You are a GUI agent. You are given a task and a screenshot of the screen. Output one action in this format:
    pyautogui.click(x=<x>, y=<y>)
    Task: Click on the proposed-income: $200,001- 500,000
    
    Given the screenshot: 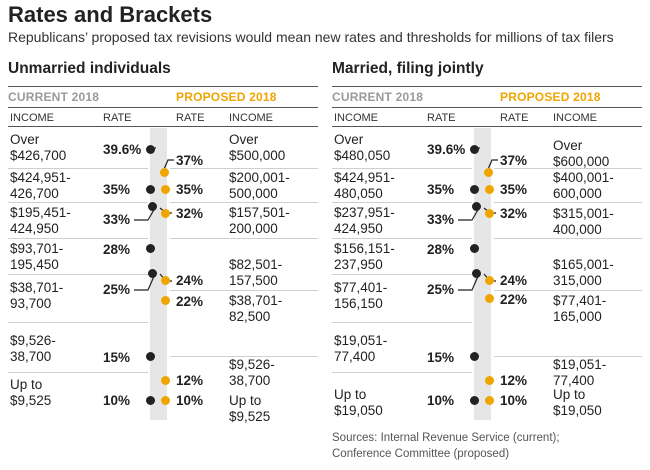 What is the action you would take?
    pyautogui.click(x=259, y=185)
    